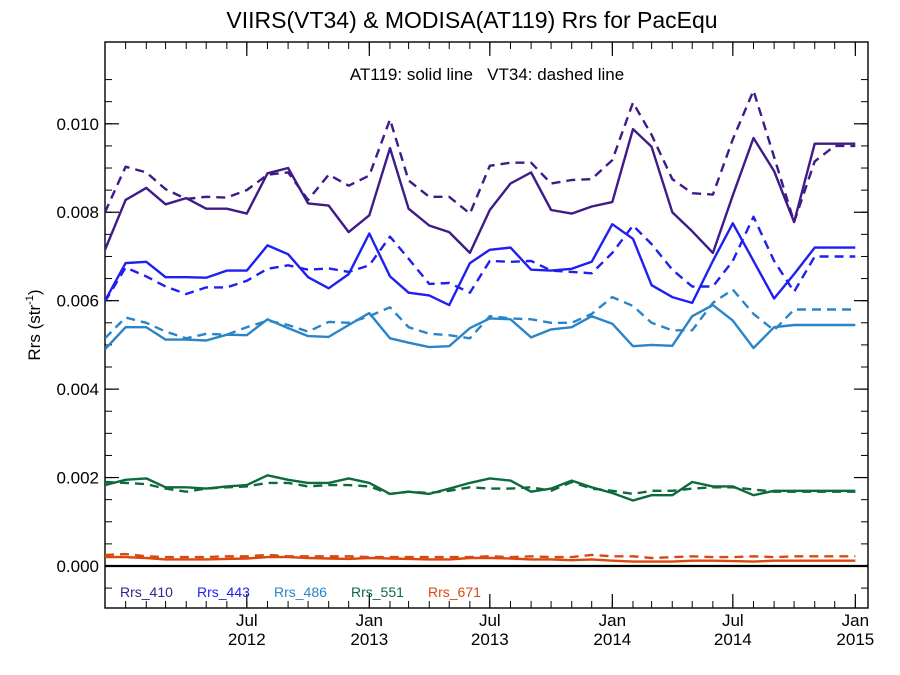 The image size is (900, 675). I want to click on series-rrs-551-solid-line, so click(480, 488).